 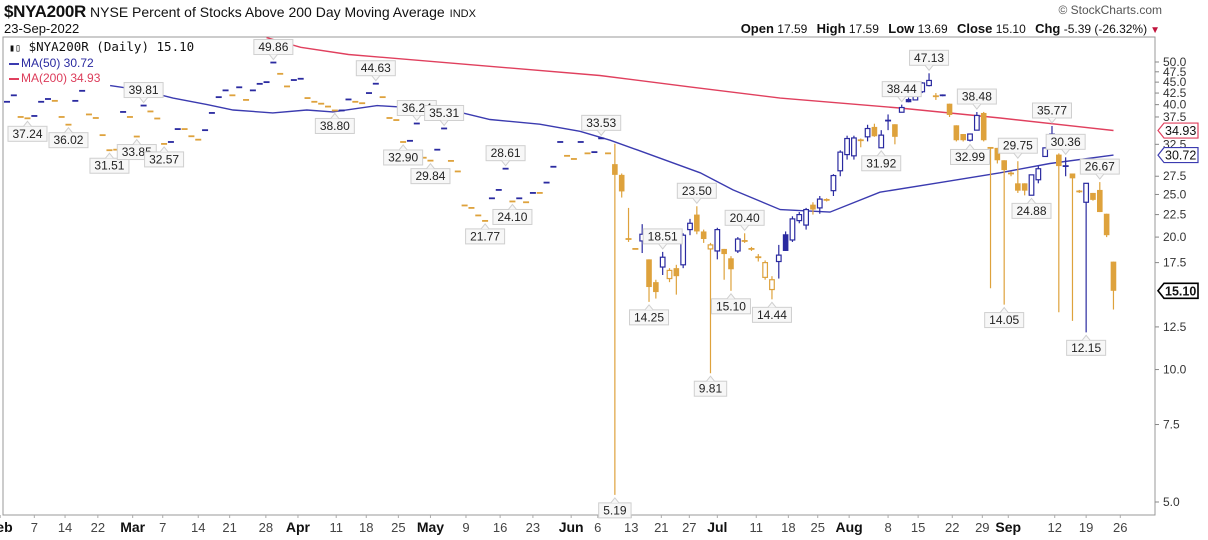 What do you see at coordinates (403, 155) in the screenshot?
I see `value-annotation: 32.90` at bounding box center [403, 155].